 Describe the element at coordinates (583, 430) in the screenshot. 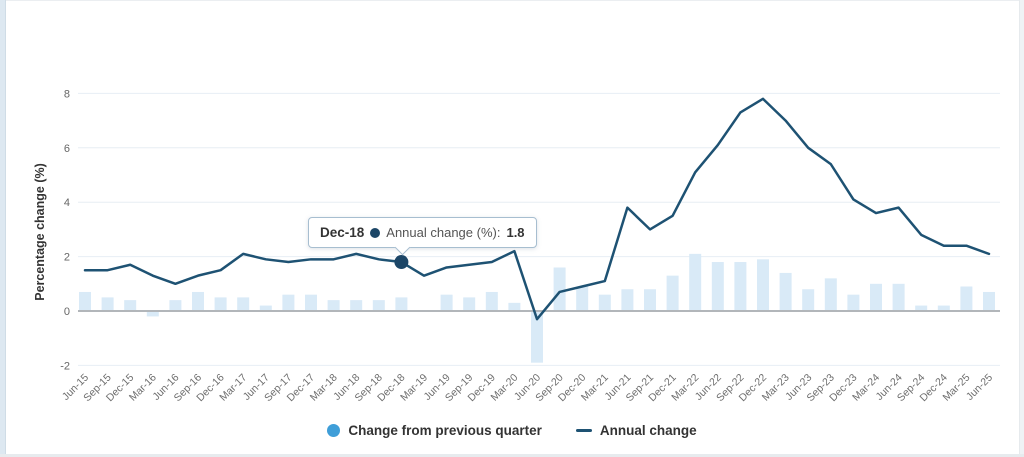

I see `annual-series-marker-icon` at that location.